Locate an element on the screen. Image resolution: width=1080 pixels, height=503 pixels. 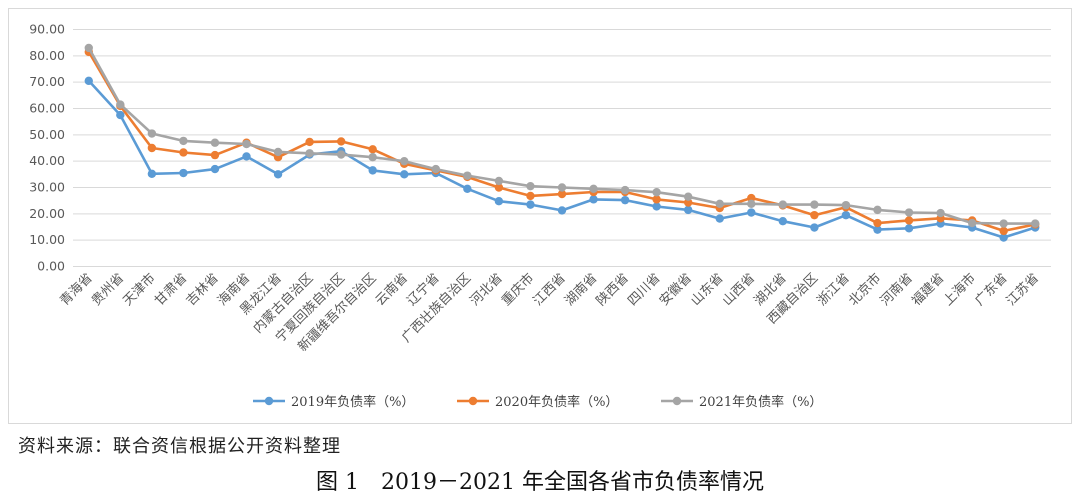
legend-label: 2020年负债率（%） is located at coordinates (556, 402).